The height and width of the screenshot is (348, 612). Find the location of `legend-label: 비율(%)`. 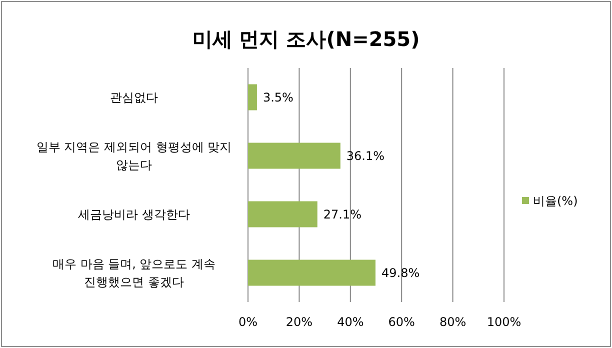

legend-label: 비율(%) is located at coordinates (555, 201).